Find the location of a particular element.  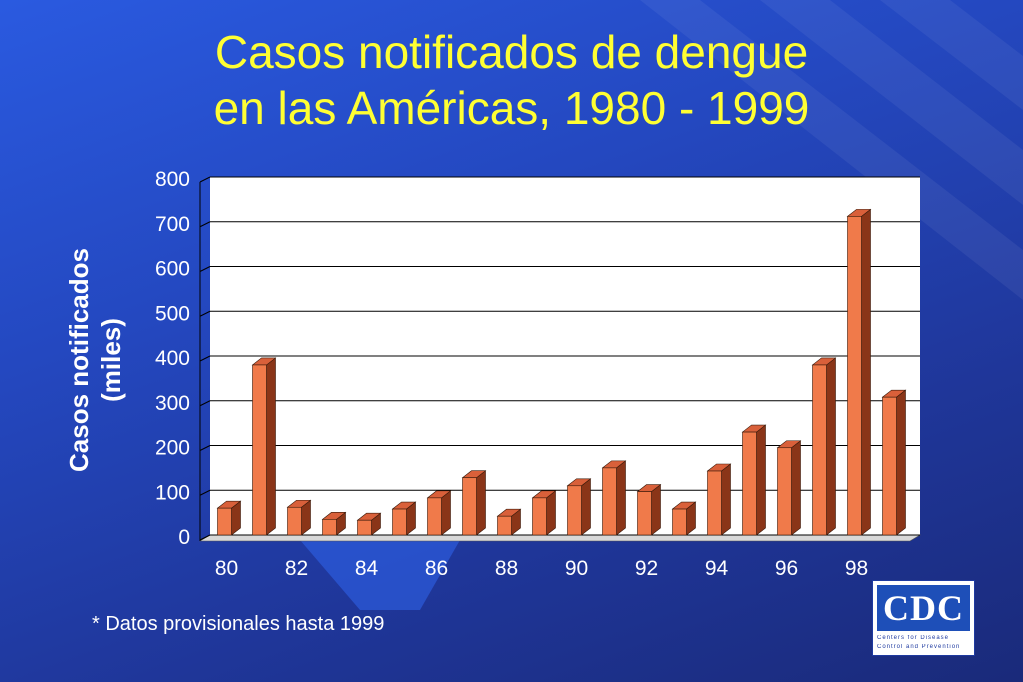

title-line-1: Casos notificados de dengue is located at coordinates (511, 52).